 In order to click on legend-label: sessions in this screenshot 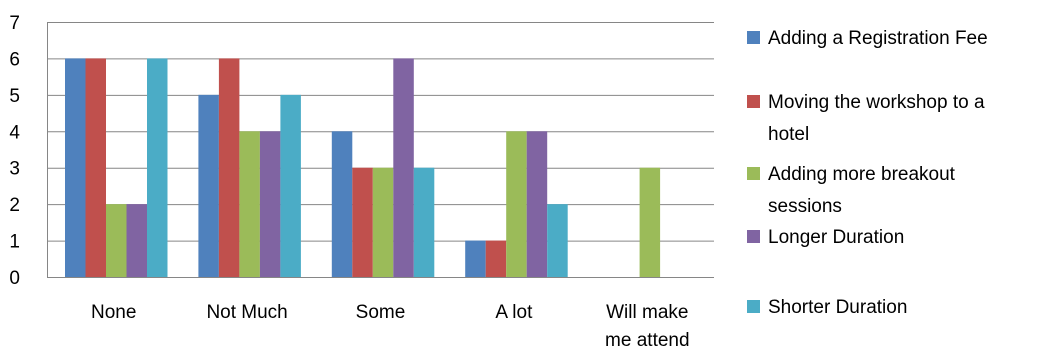, I will do `click(805, 206)`.